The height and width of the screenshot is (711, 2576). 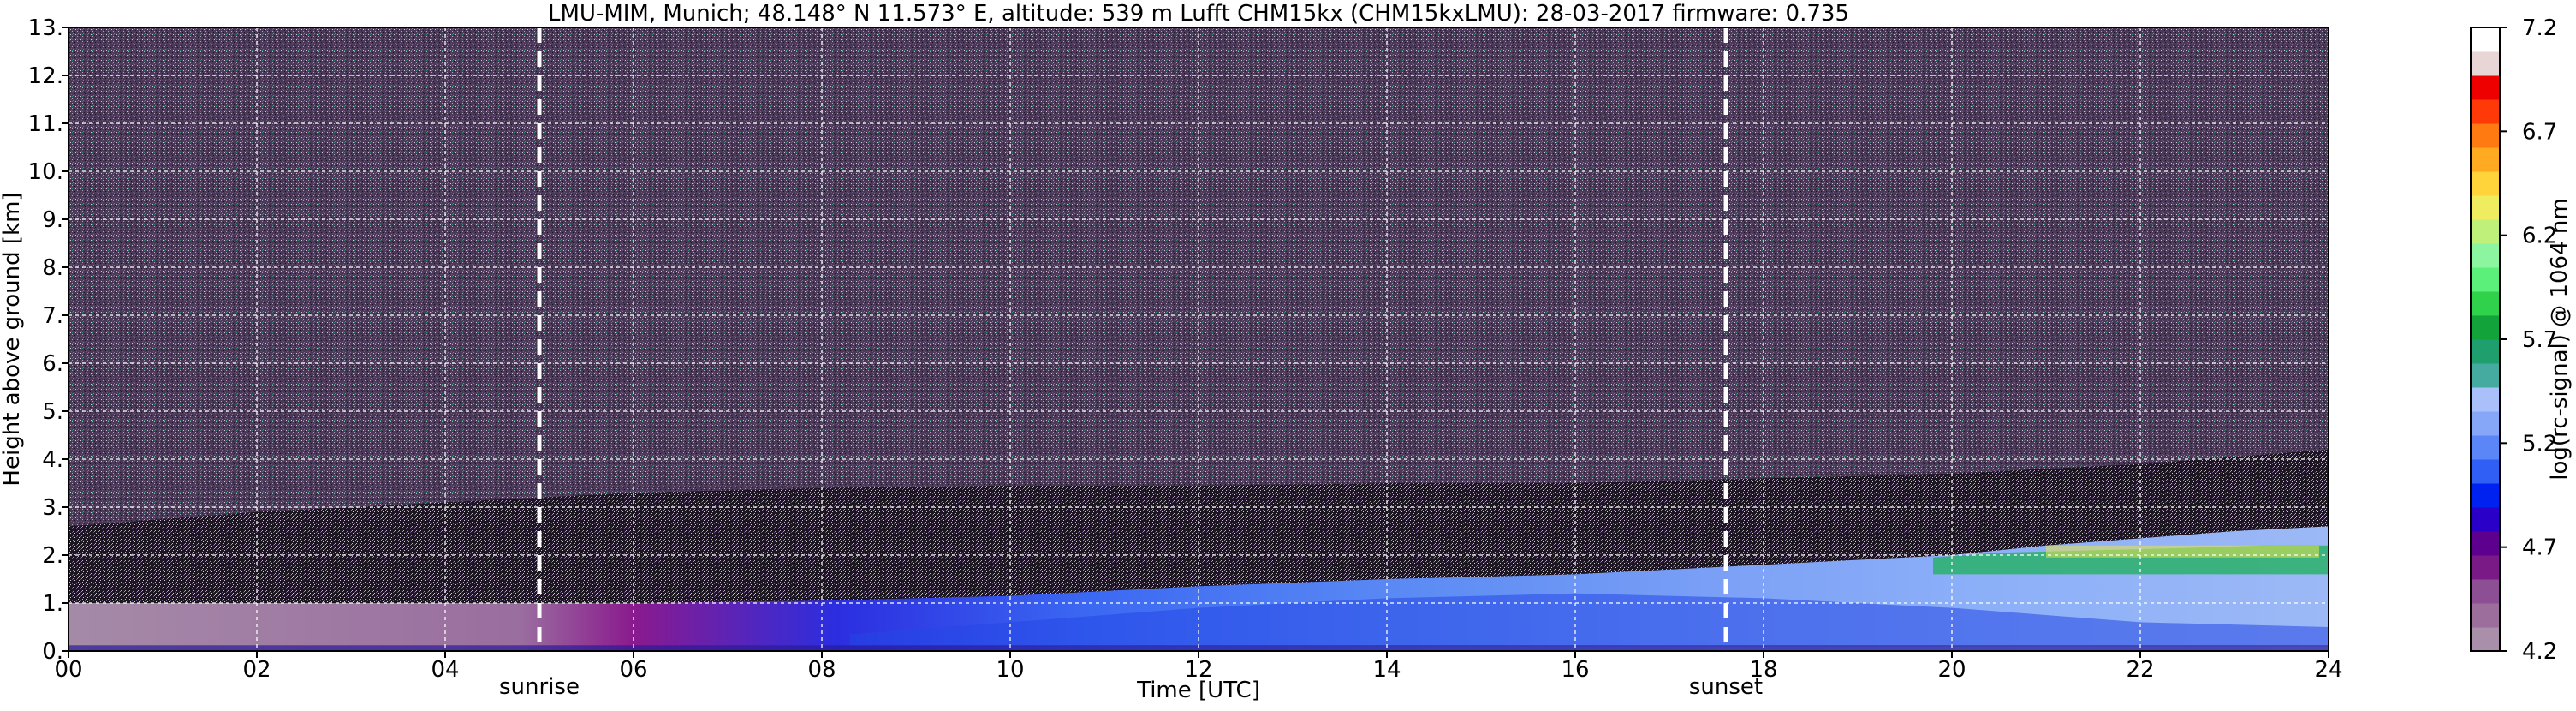 I want to click on colorbar-tick-label: 5.2, so click(x=2540, y=444).